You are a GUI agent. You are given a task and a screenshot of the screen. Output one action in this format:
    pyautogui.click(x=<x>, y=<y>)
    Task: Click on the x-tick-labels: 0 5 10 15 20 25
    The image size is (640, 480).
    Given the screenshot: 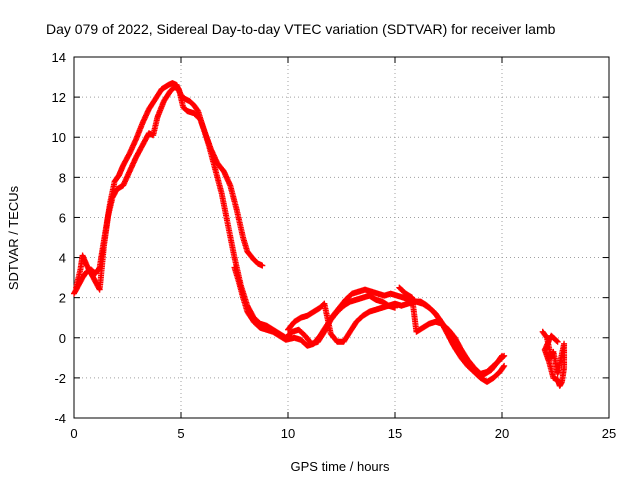 What is the action you would take?
    pyautogui.click(x=343, y=433)
    